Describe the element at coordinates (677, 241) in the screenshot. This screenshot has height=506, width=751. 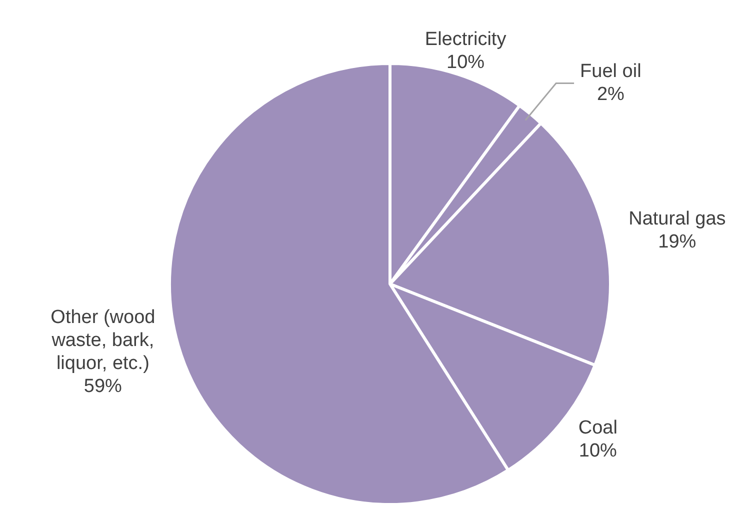
I see `data-label: 19%` at that location.